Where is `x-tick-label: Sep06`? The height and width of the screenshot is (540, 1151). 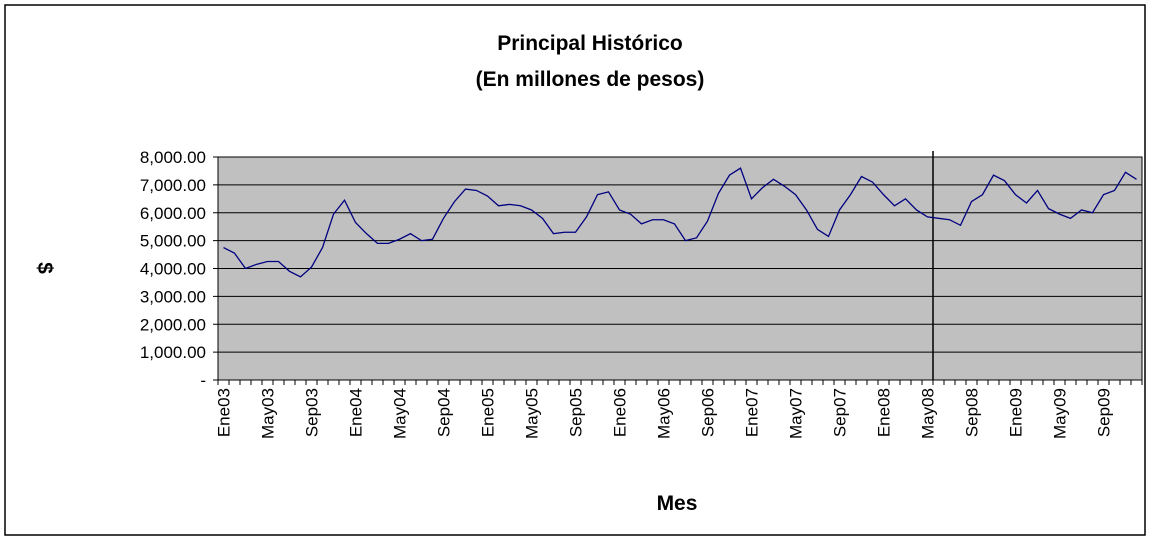 x-tick-label: Sep06 is located at coordinates (708, 412).